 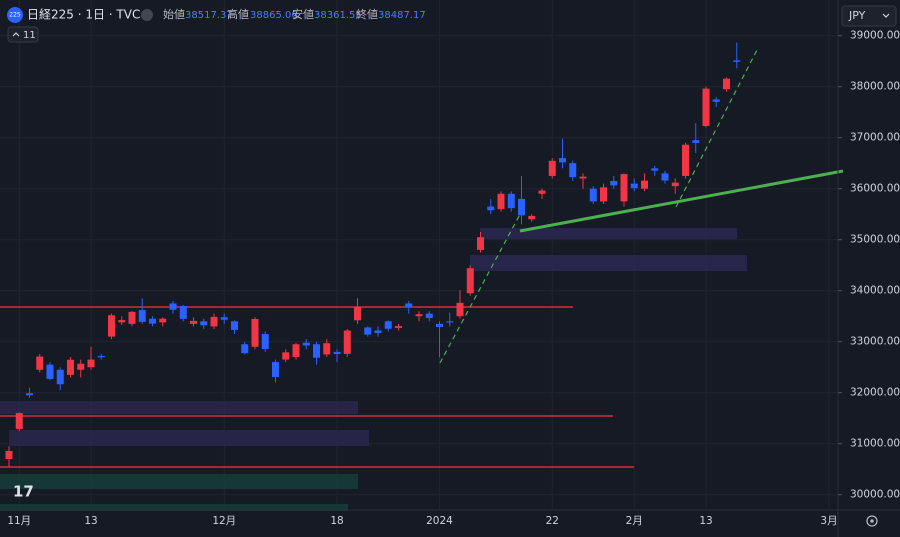 What do you see at coordinates (16, 34) in the screenshot?
I see `chevron` at bounding box center [16, 34].